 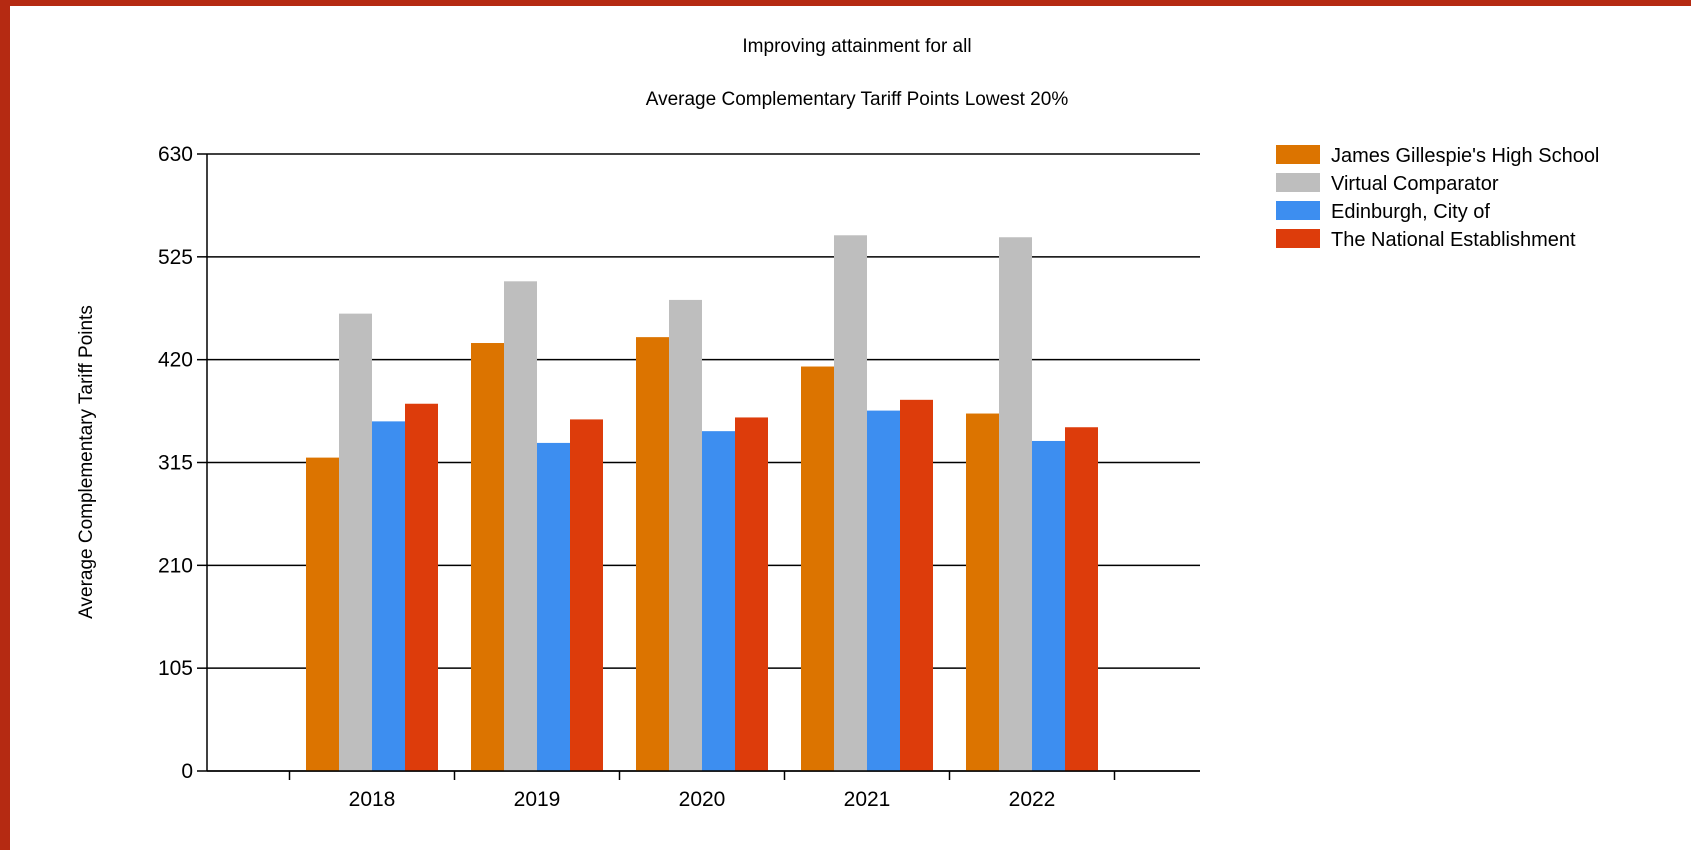 I want to click on y-tick-label: 420, so click(x=175, y=360).